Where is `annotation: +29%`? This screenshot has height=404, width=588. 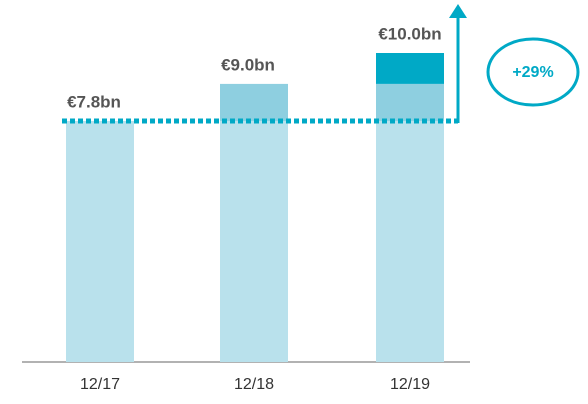 annotation: +29% is located at coordinates (532, 72).